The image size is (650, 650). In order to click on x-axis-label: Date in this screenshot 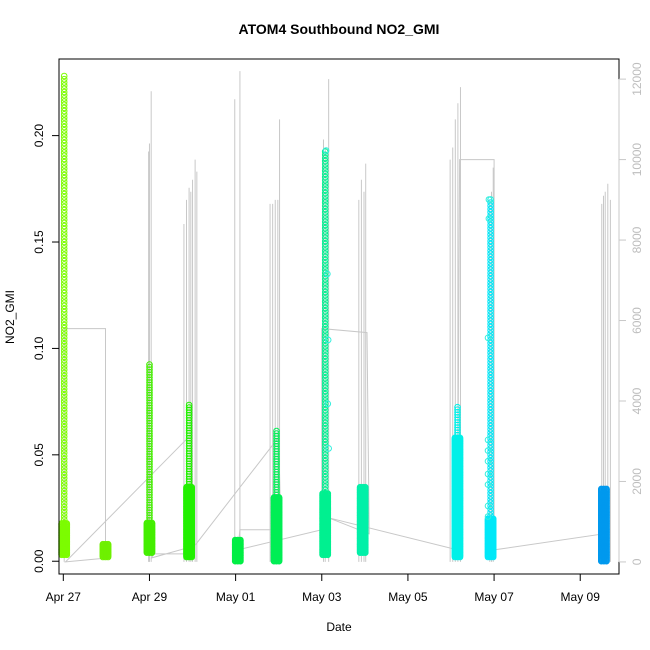, I will do `click(339, 627)`.